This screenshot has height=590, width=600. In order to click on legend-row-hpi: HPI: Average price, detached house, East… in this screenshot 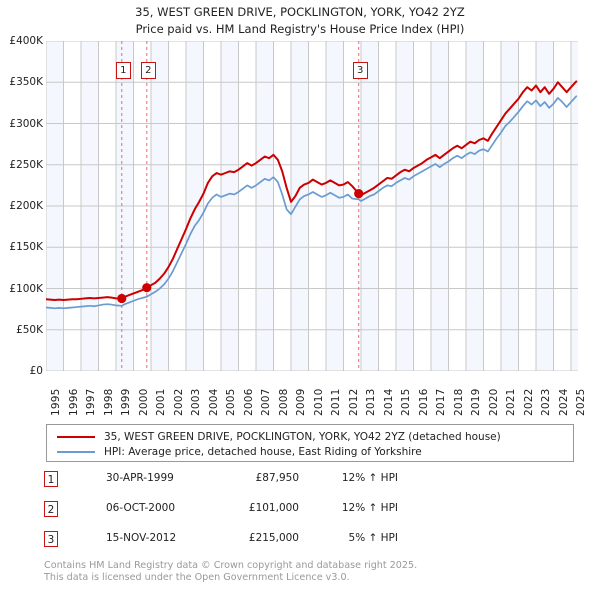, I will do `click(310, 451)`.